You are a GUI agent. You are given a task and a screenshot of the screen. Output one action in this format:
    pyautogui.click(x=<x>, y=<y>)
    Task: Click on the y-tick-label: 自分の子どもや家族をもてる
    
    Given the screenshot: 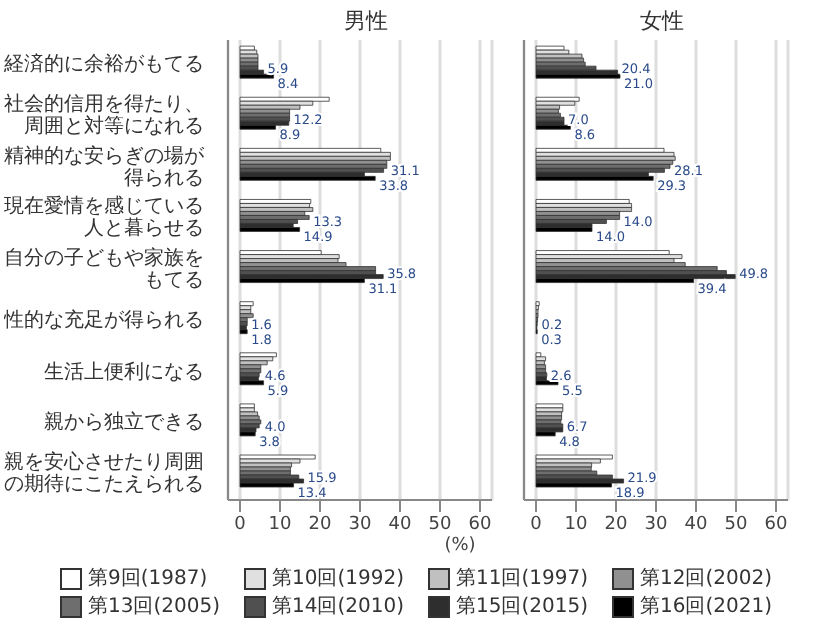 What is the action you would take?
    pyautogui.click(x=103, y=270)
    